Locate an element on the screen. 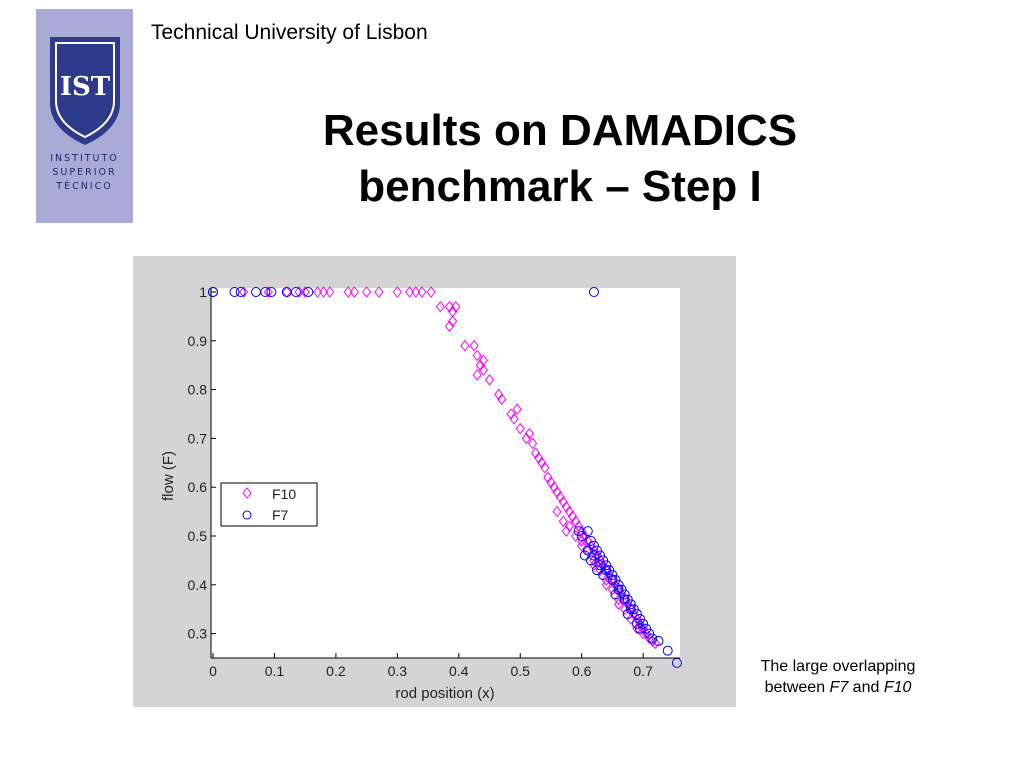 Image resolution: width=1024 pixels, height=768 pixels. y-tick-label: 1 is located at coordinates (203, 292).